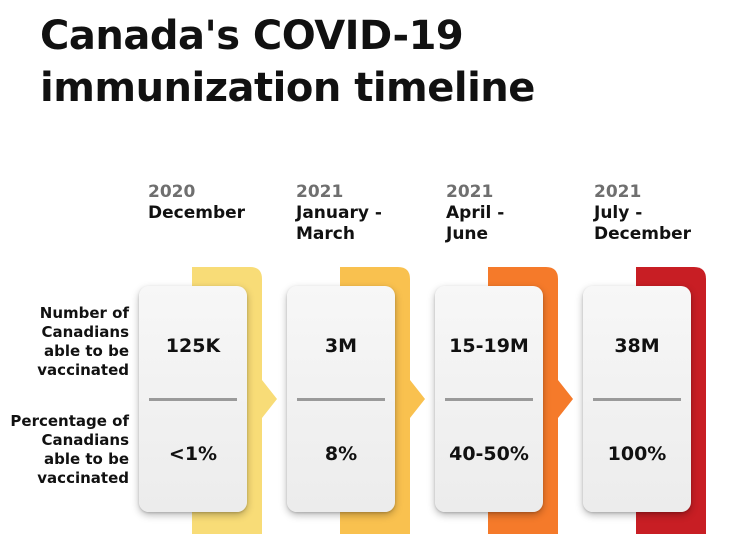 The width and height of the screenshot is (729, 558). I want to click on period-range: July - December, so click(643, 223).